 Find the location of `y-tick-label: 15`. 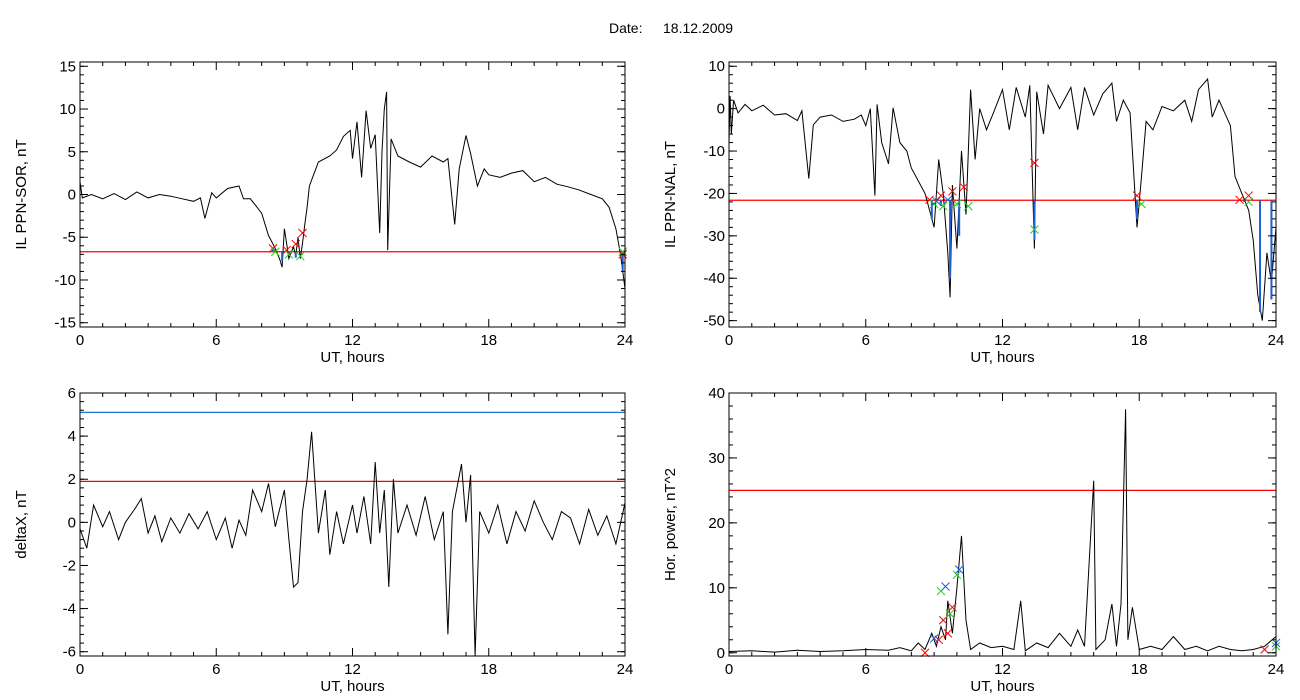

y-tick-label: 15 is located at coordinates (67, 66).